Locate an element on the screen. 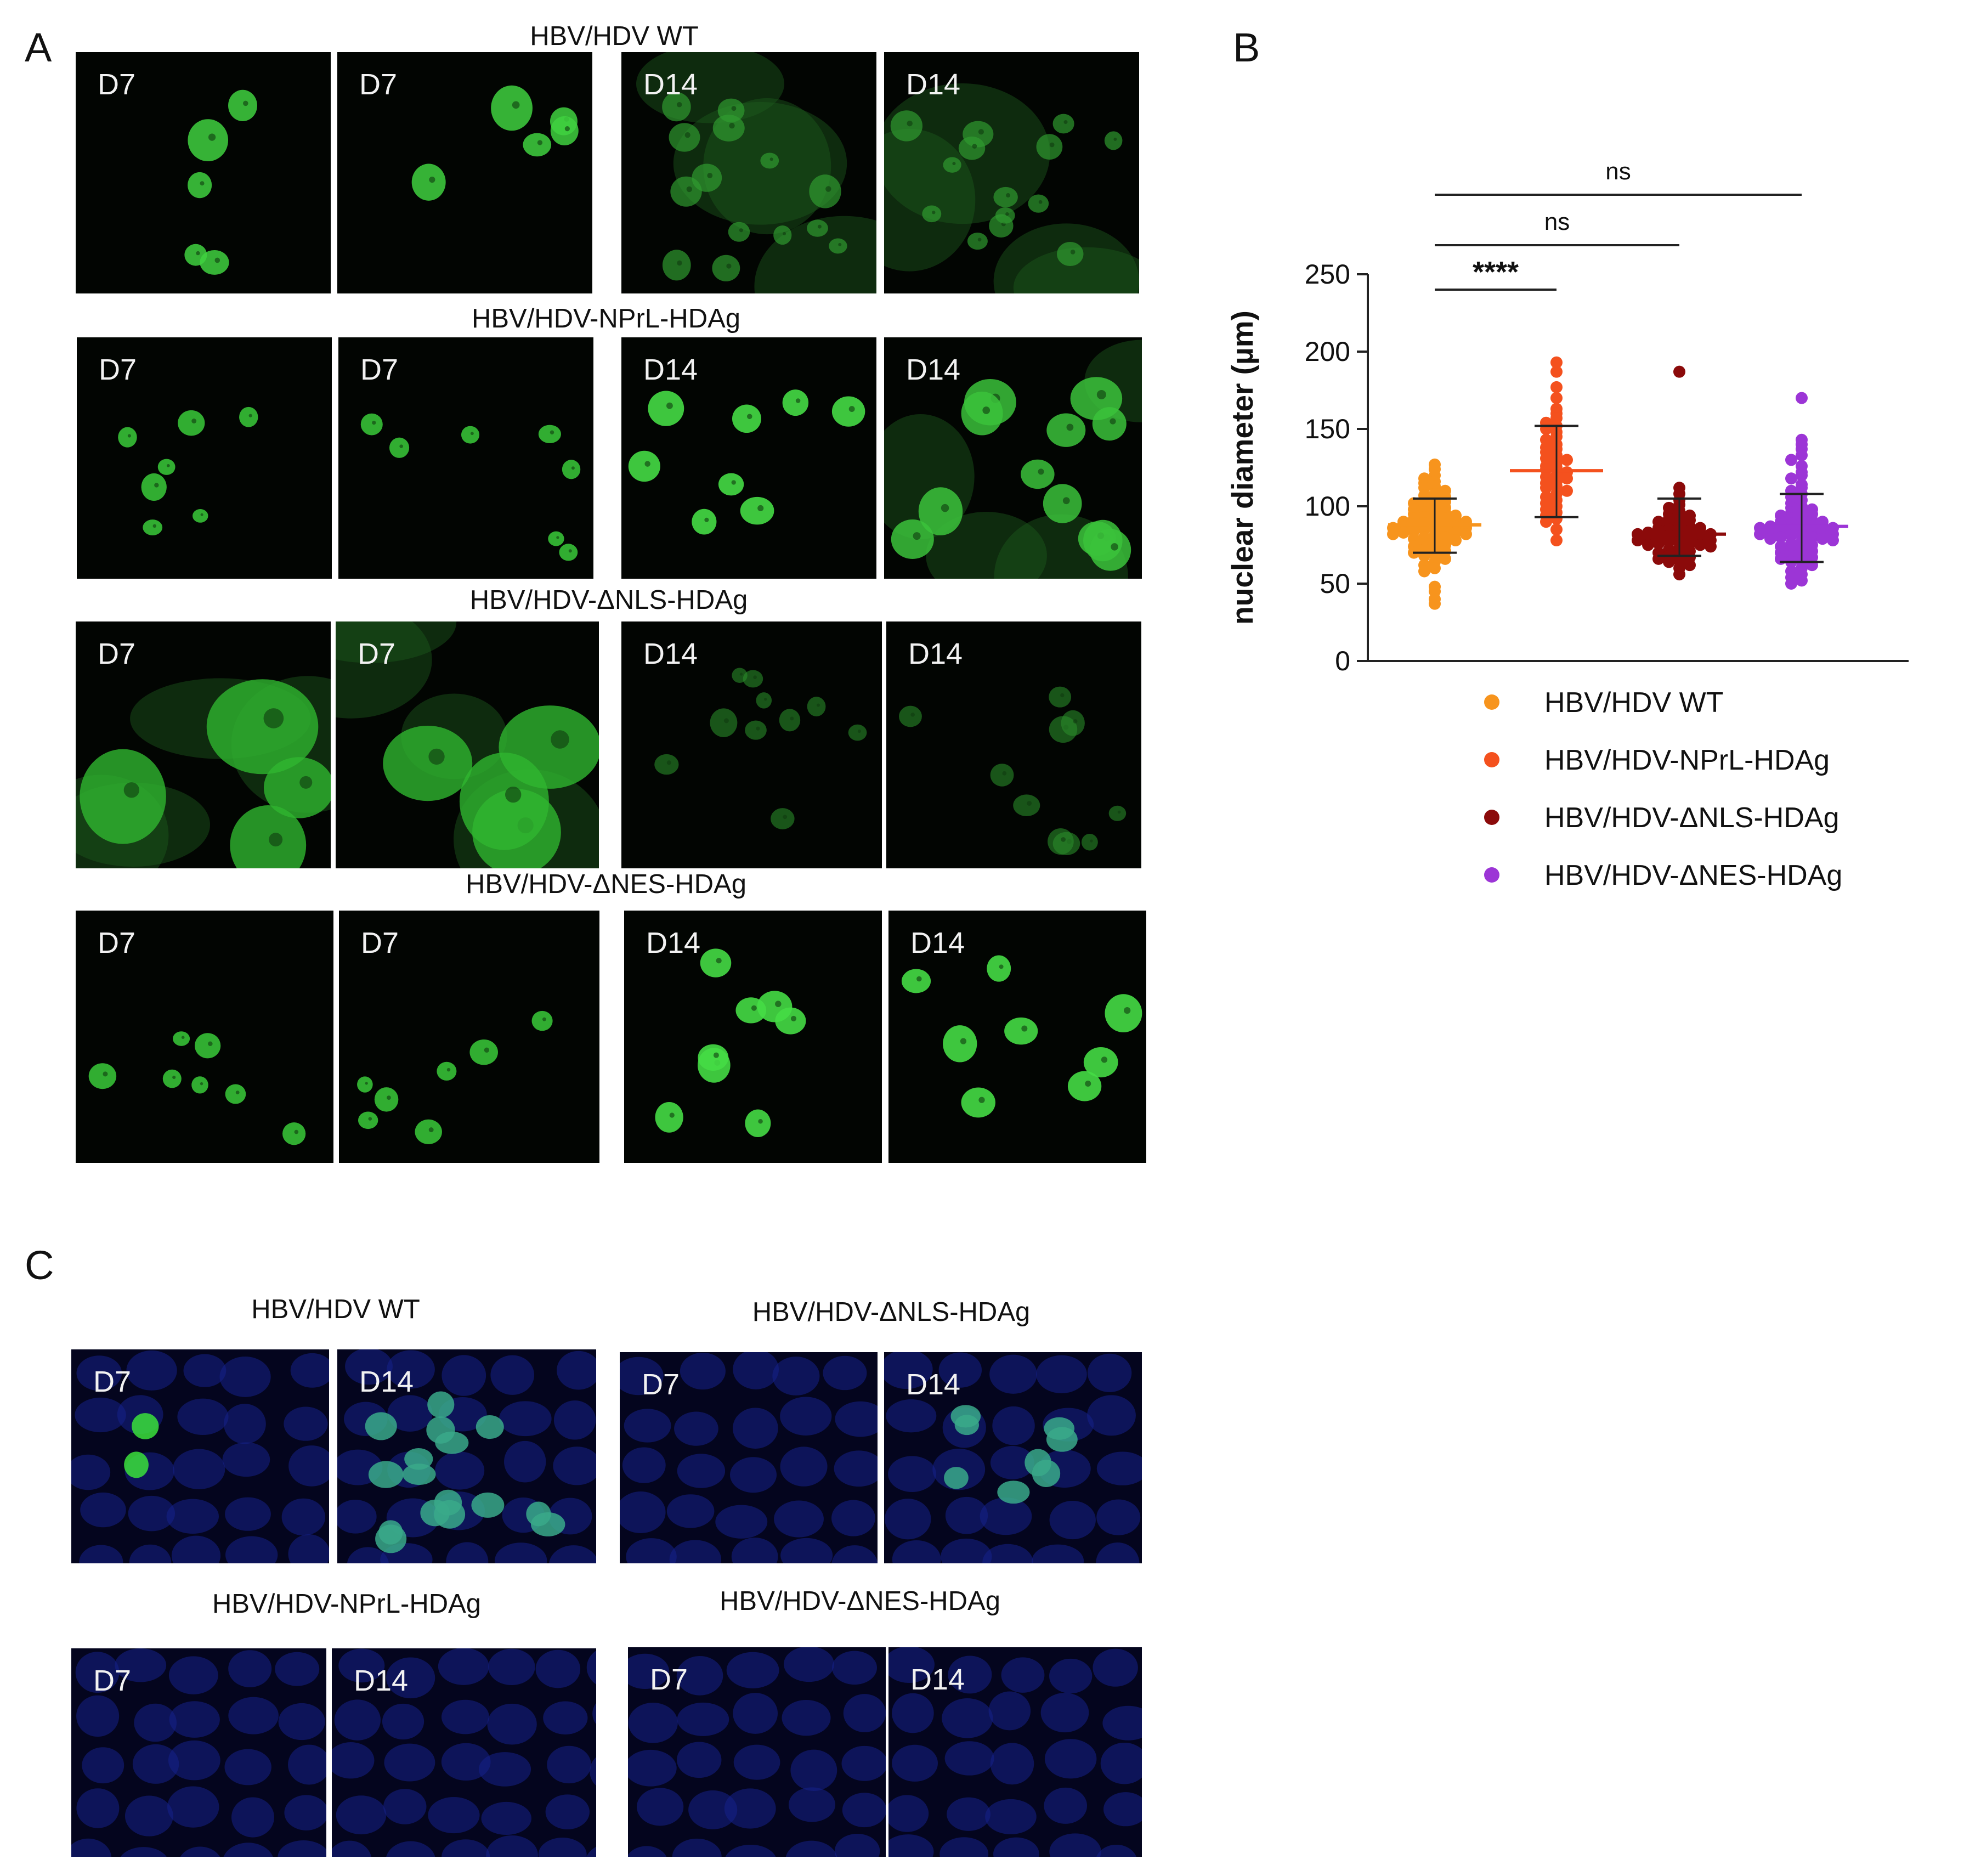 Image resolution: width=1964 pixels, height=1876 pixels. micrograph-c-dnls-d7: D7 is located at coordinates (749, 1458).